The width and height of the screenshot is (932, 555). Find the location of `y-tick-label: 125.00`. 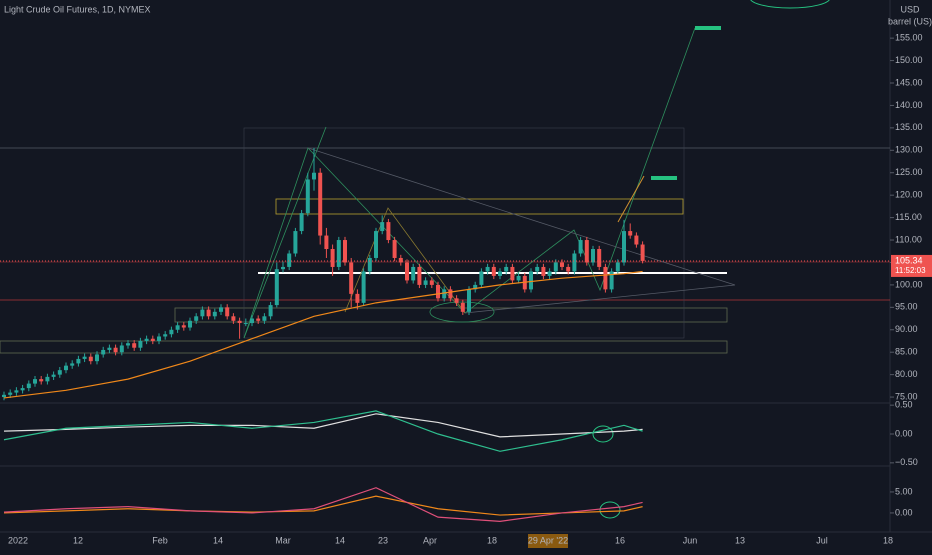

y-tick-label: 125.00 is located at coordinates (909, 172).